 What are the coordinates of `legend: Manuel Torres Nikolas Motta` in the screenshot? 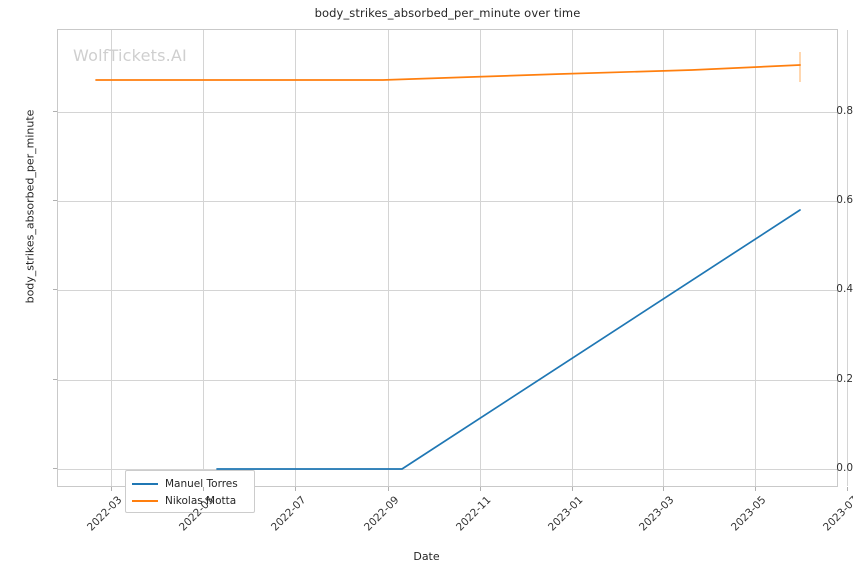 It's located at (190, 491).